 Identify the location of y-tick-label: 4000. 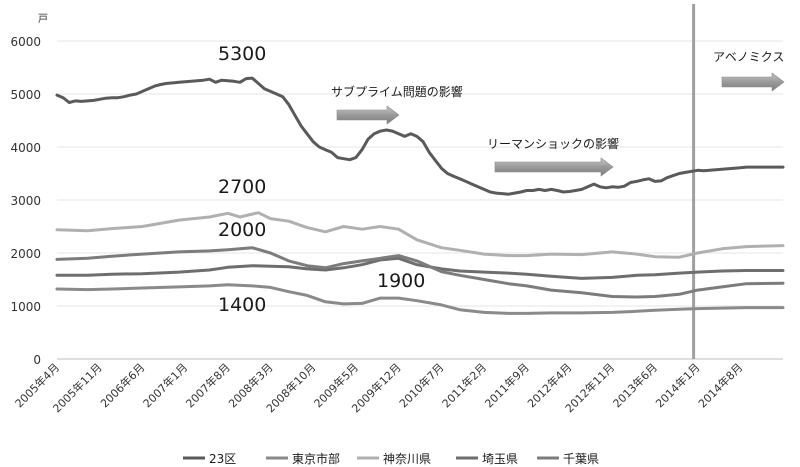
(25, 148).